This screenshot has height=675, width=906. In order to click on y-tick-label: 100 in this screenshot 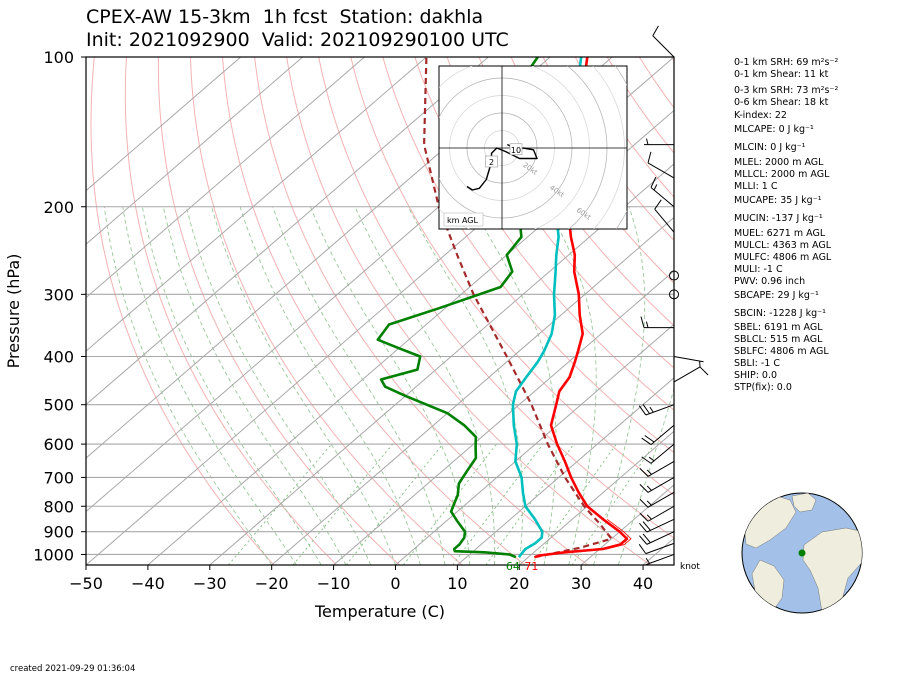, I will do `click(58, 57)`.